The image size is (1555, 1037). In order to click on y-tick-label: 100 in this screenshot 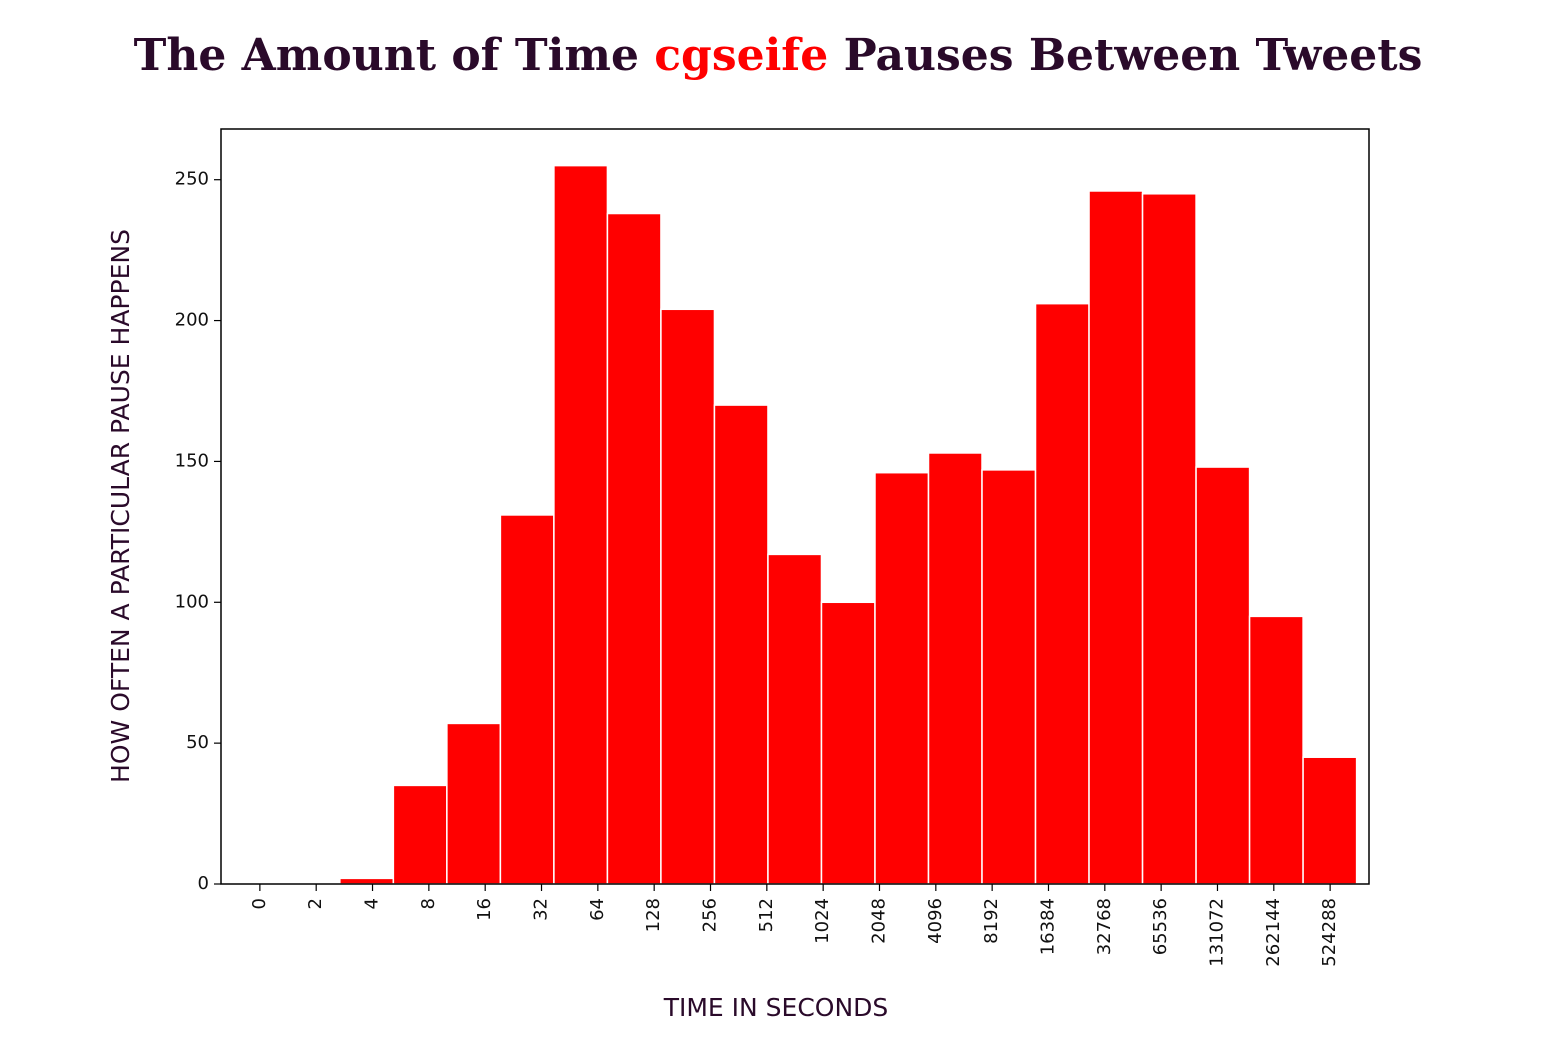, I will do `click(192, 601)`.